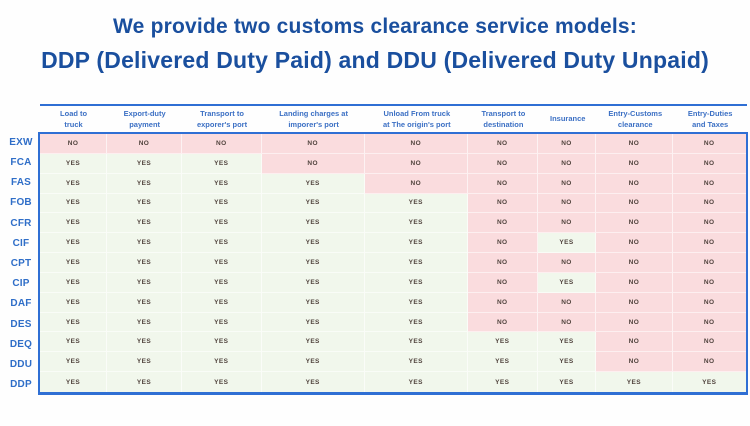 This screenshot has height=426, width=750. What do you see at coordinates (21, 223) in the screenshot?
I see `row-label: CFR` at bounding box center [21, 223].